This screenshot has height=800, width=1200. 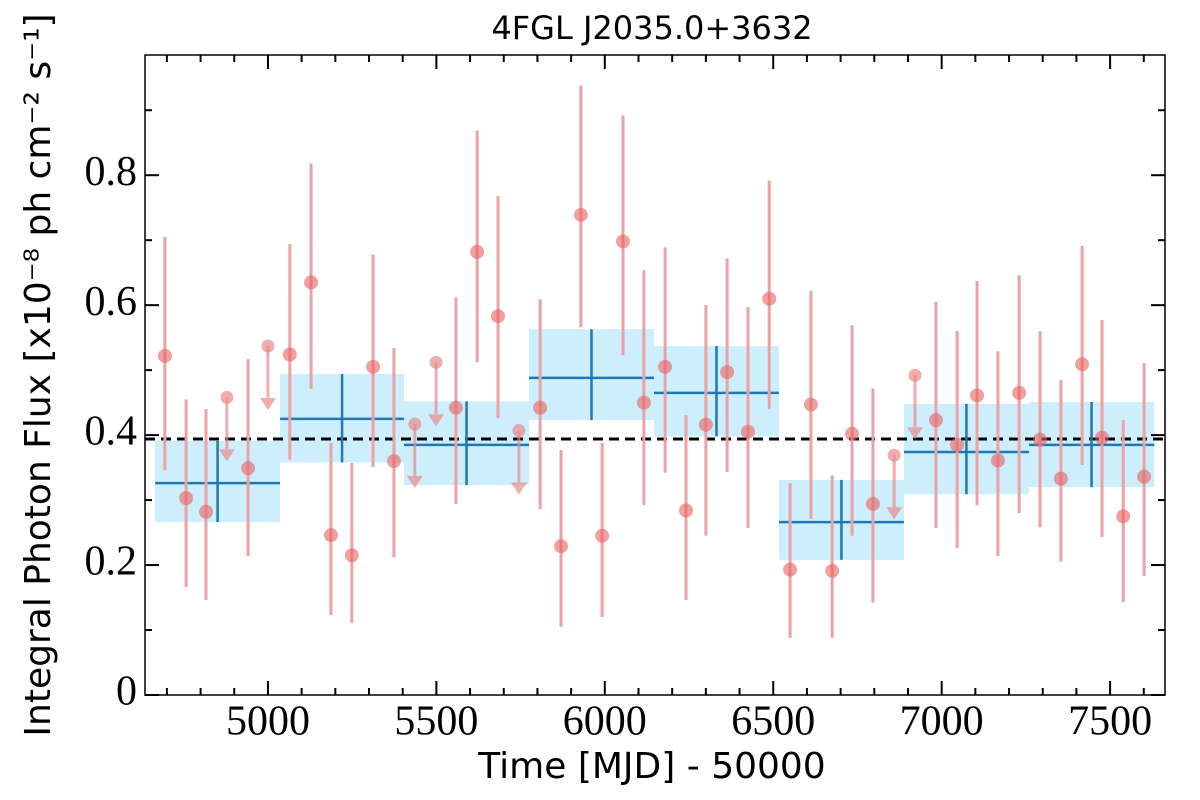 I want to click on x-tick-label: 7500, so click(x=1110, y=722).